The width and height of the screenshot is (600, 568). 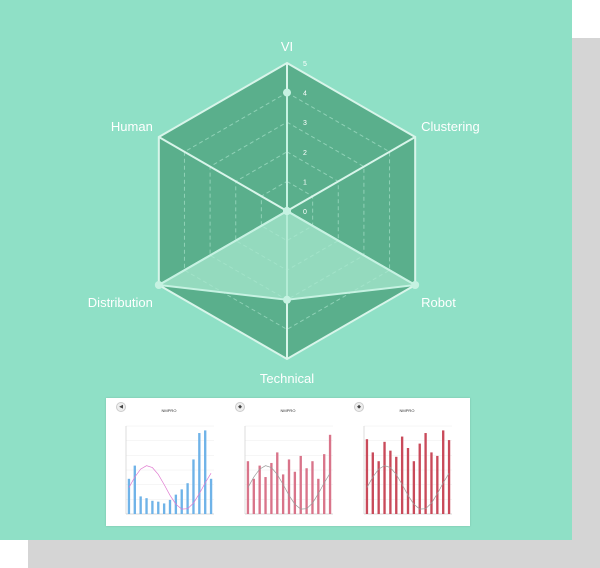 What do you see at coordinates (288, 410) in the screenshot?
I see `thumbnail-2-title: NMPRO` at bounding box center [288, 410].